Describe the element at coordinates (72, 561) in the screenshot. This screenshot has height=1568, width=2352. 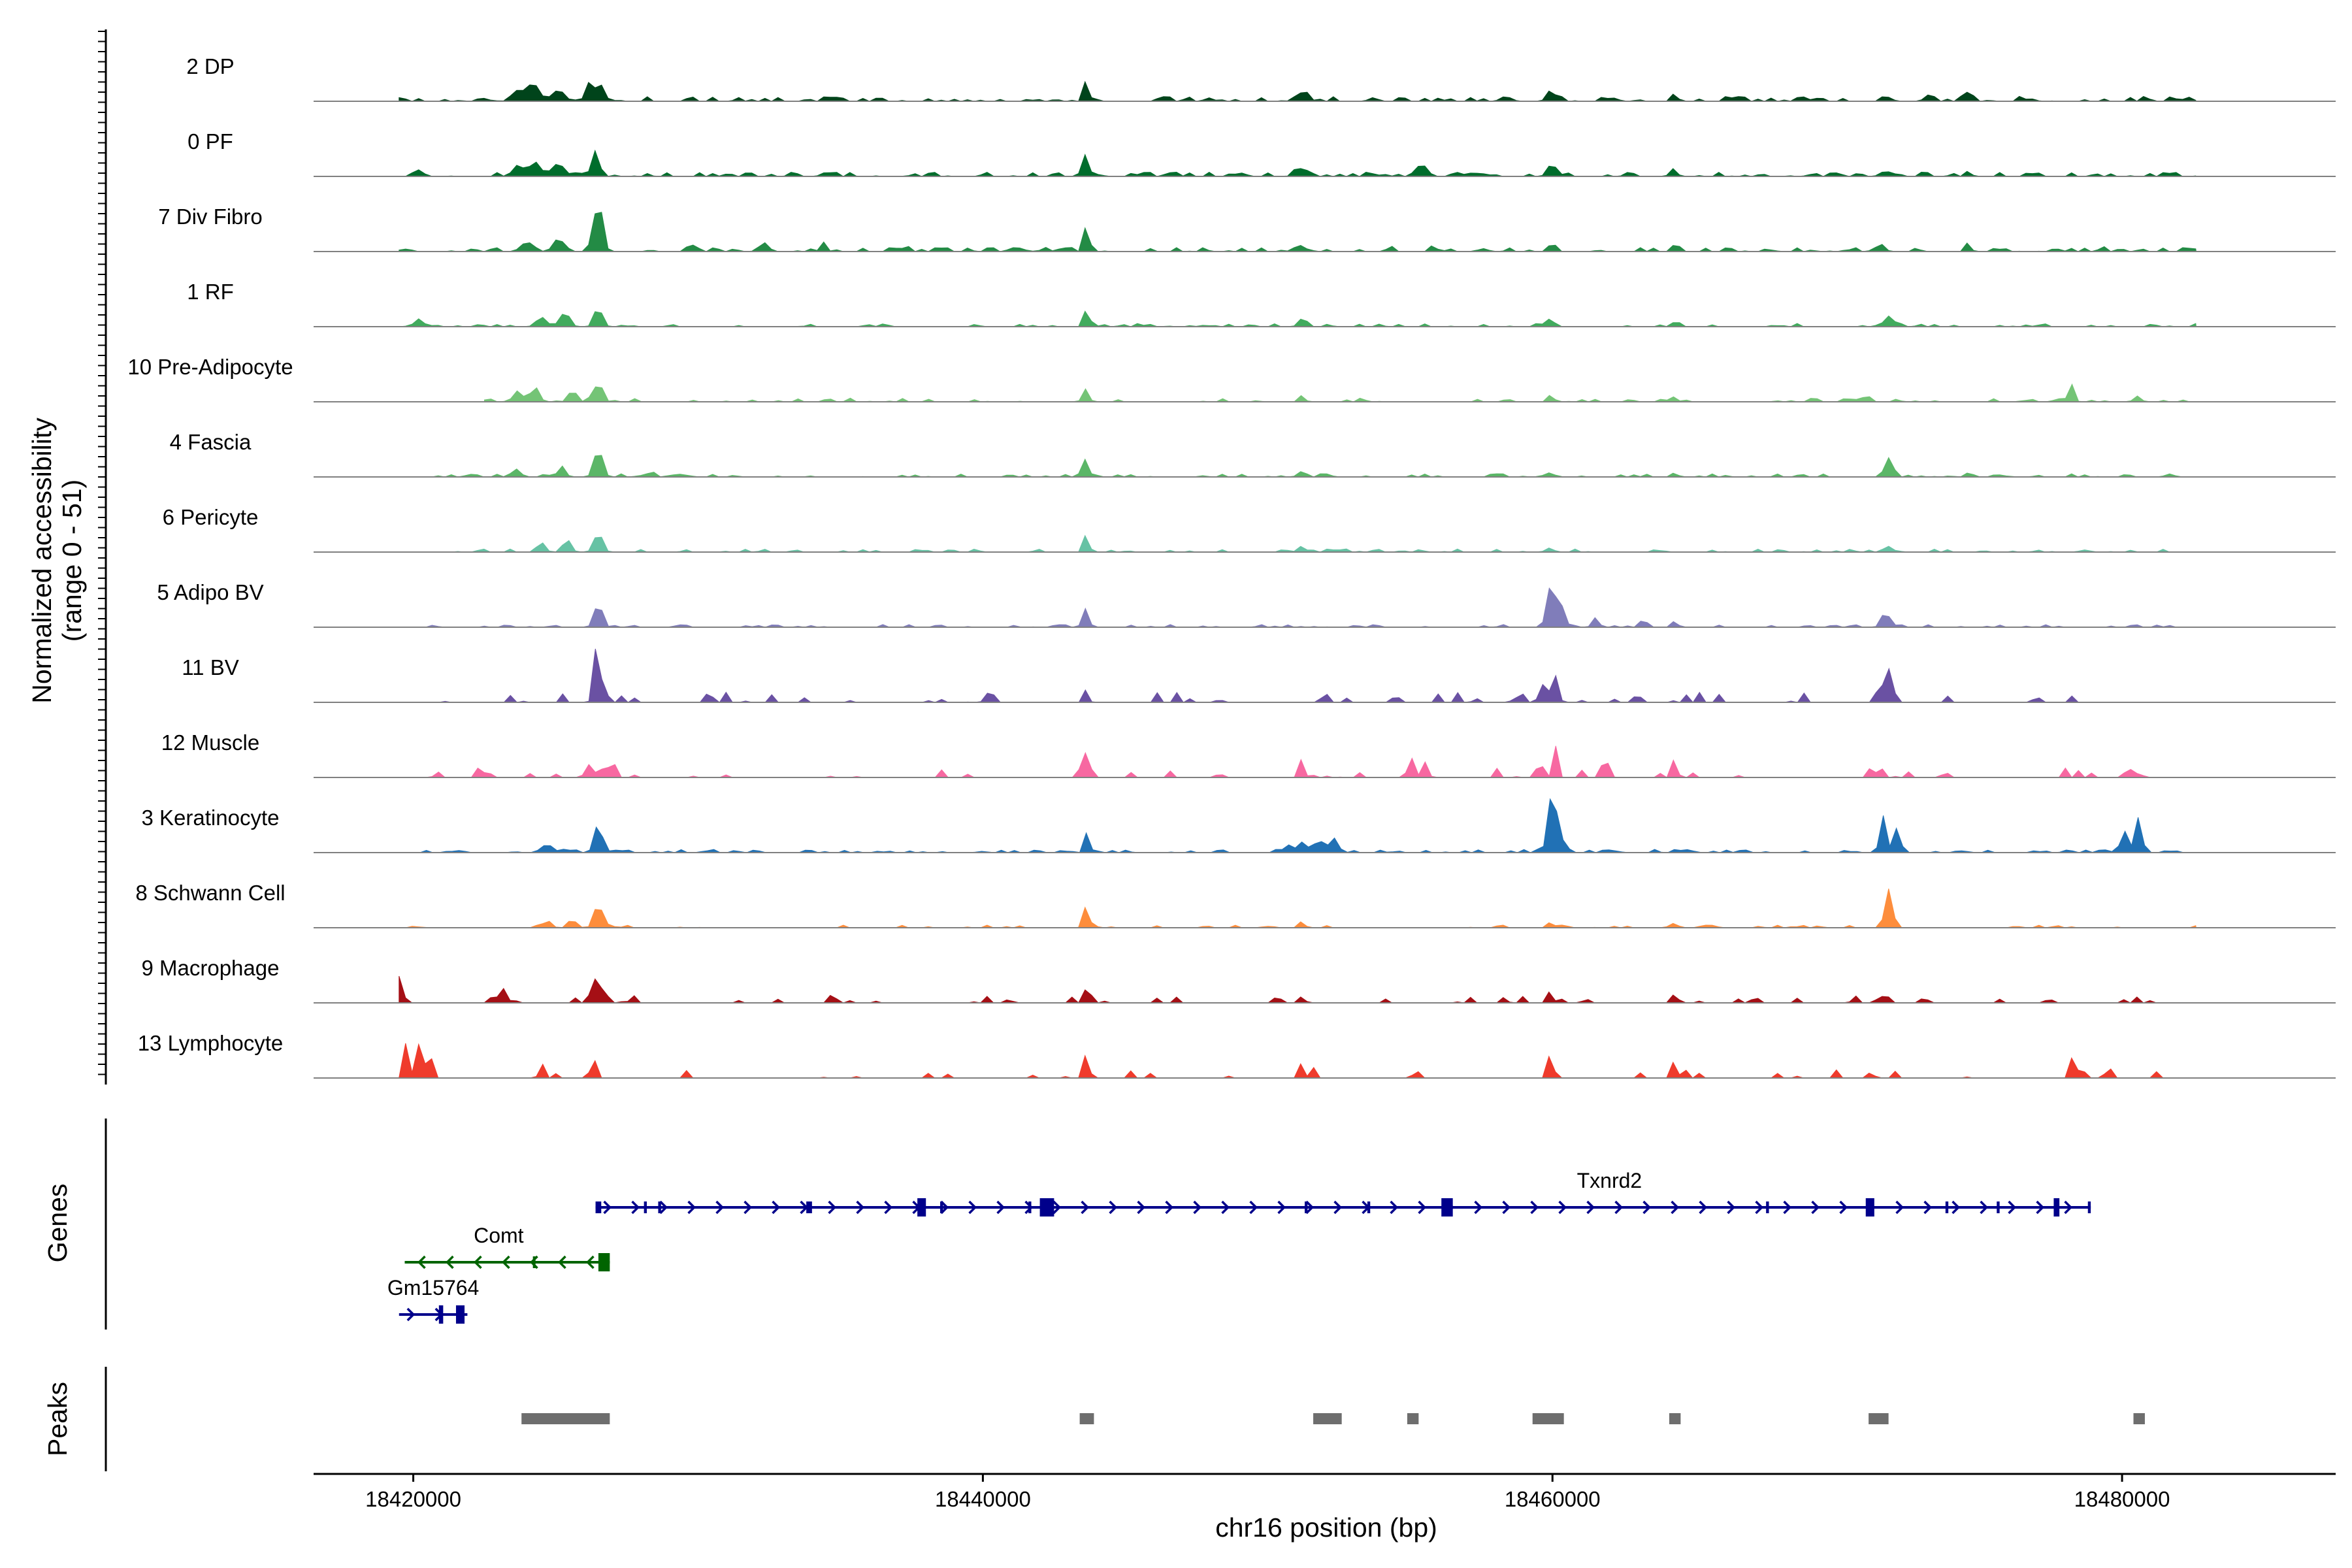
I see `y-axis-range-label: (range 0 - 51)` at that location.